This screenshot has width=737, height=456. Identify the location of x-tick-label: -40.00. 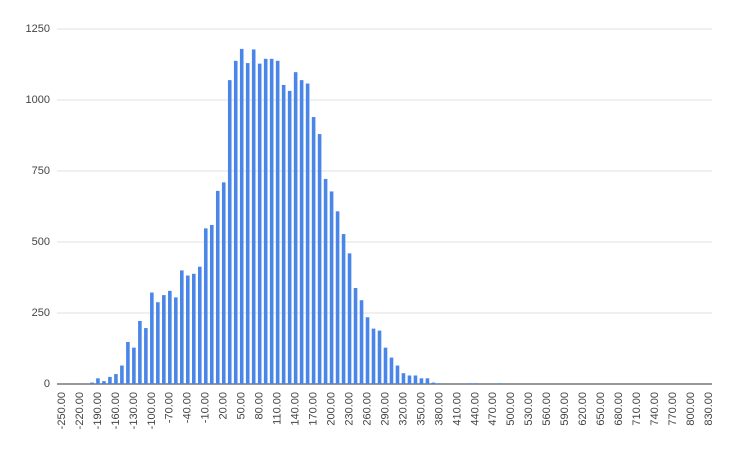
(188, 407).